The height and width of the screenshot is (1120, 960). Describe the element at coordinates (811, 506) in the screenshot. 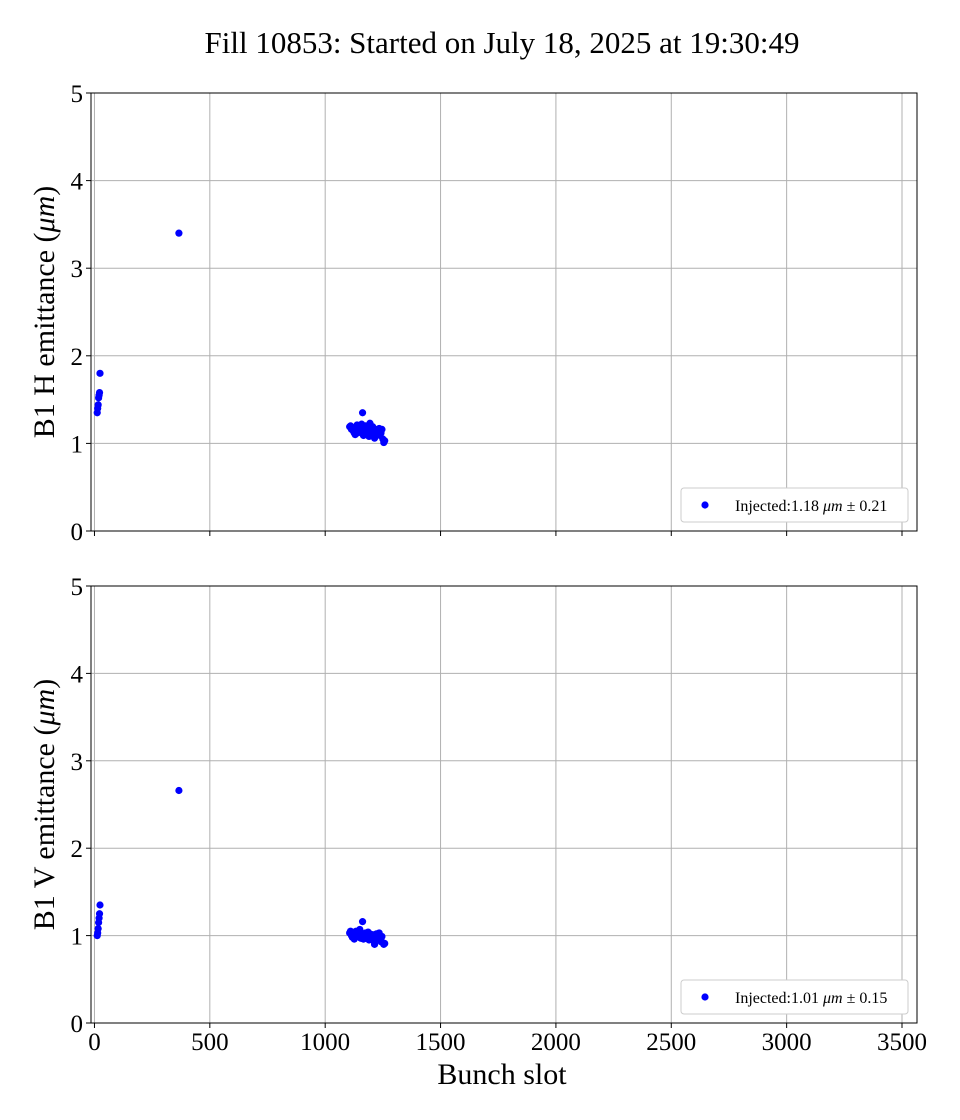

I see `legend-label: Injected:1.18 μm ± 0.21` at that location.